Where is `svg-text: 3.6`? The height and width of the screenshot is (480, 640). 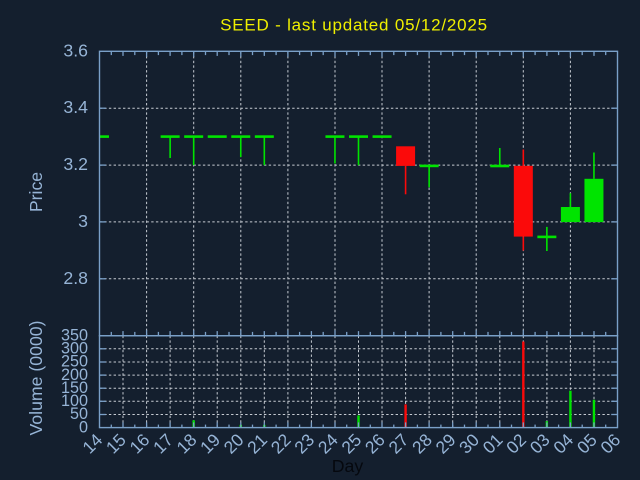 svg-text: 3.6 is located at coordinates (75, 50).